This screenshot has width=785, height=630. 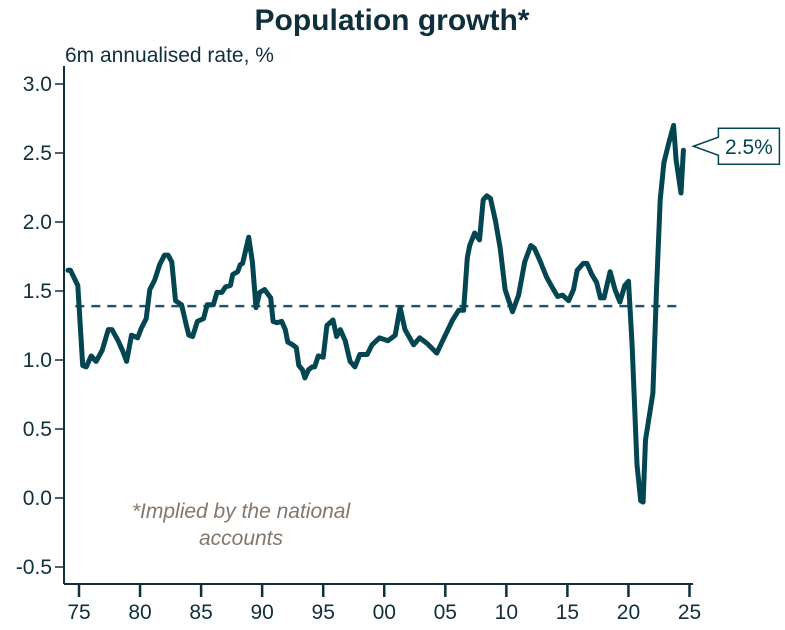 What do you see at coordinates (34, 567) in the screenshot?
I see `y-tick-label: -0.5` at bounding box center [34, 567].